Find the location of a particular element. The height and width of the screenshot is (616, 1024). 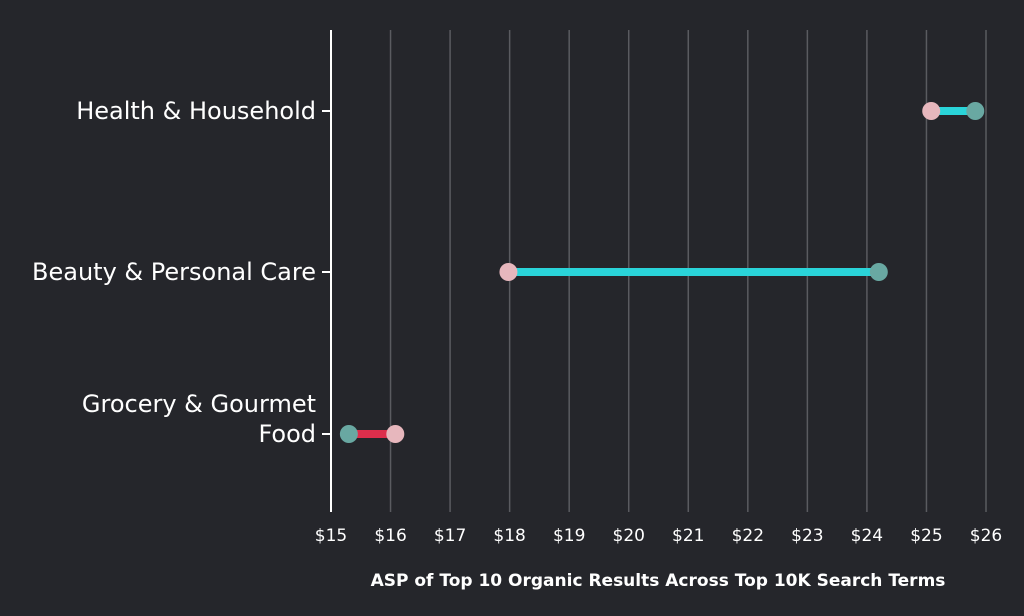

category-label: Beauty & Personal Care is located at coordinates (174, 272).